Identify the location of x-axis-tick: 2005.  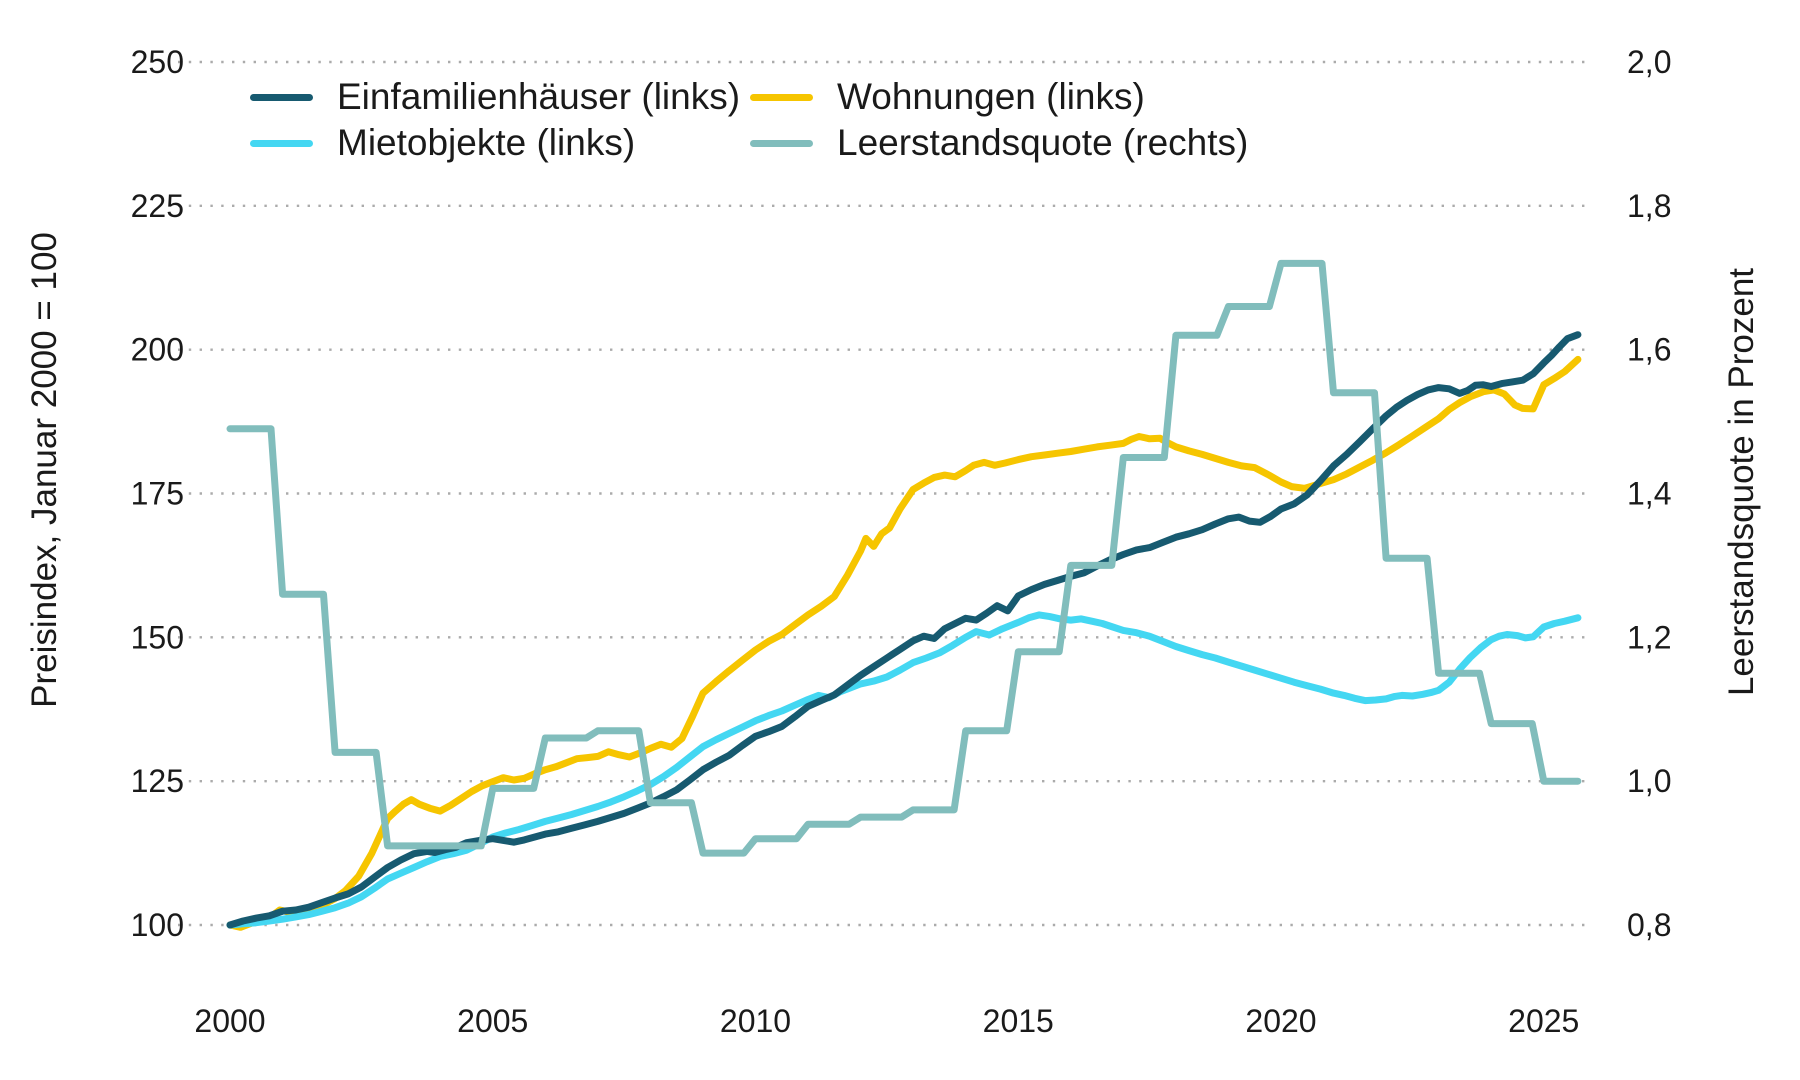
(492, 1021).